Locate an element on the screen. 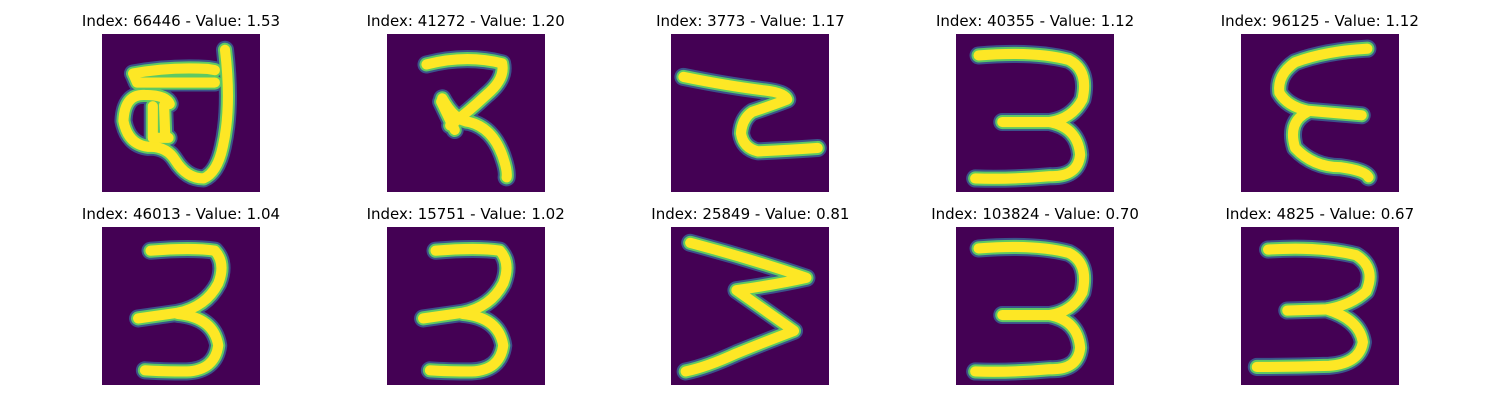 The image size is (1500, 400). digit-panel: Index: 66446 - Value: 1.53 is located at coordinates (181, 96).